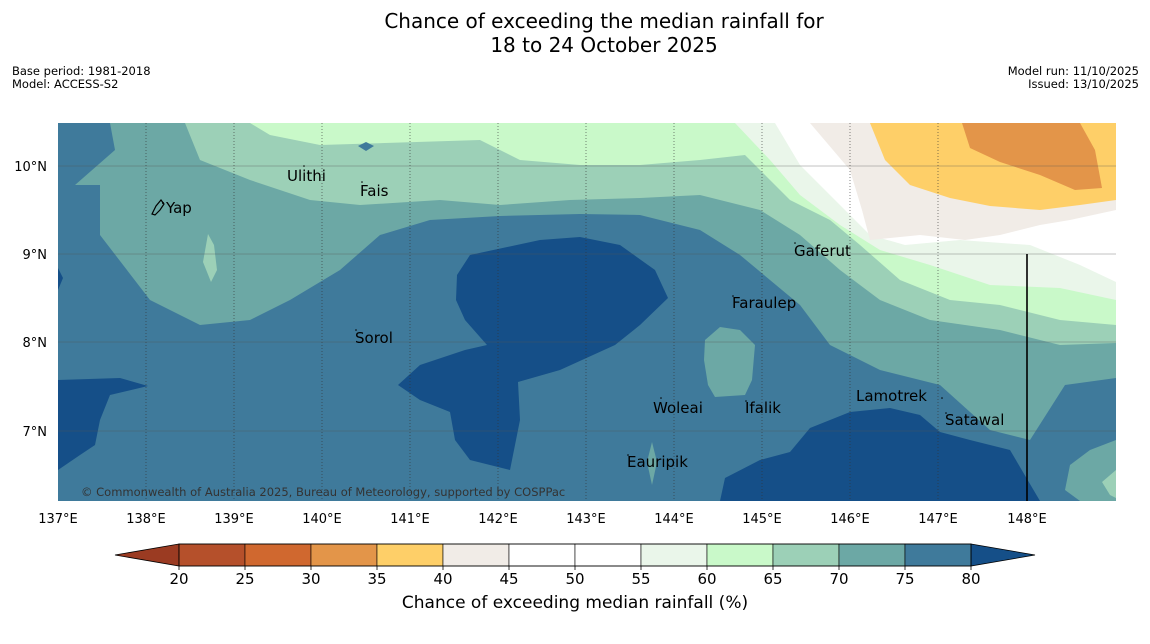  I want to click on colorbar: 20 25 30 35 40 45 50 55 60 65 70 75 80, so click(575, 565).